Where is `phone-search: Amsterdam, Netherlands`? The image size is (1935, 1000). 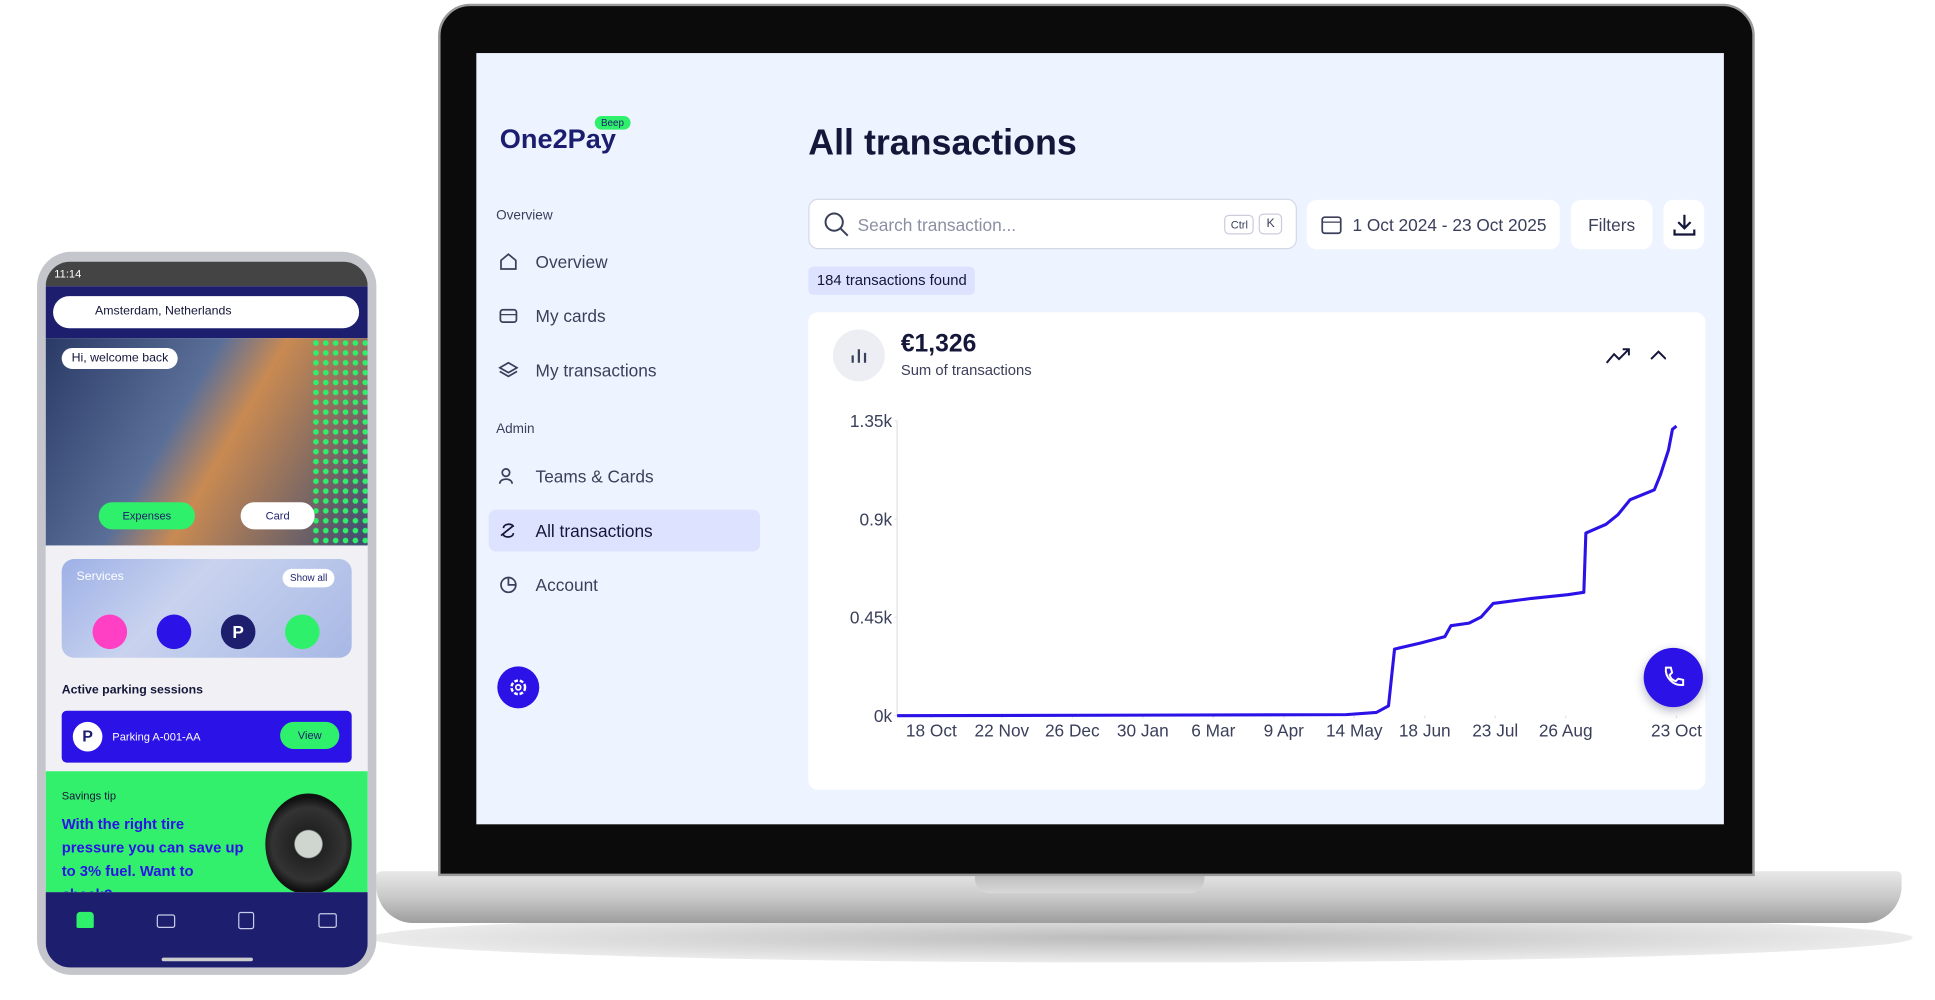
phone-search: Amsterdam, Netherlands is located at coordinates (206, 312).